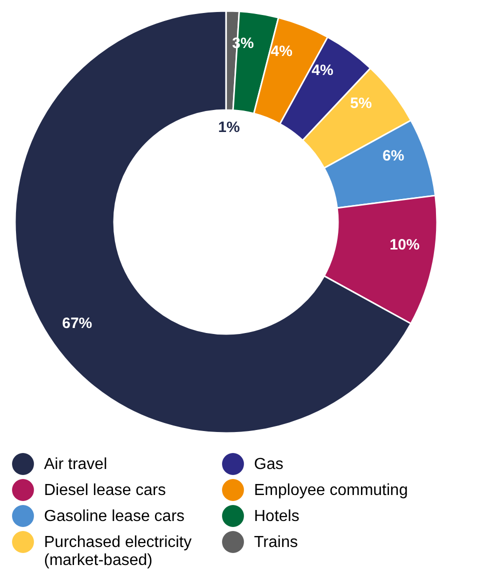 The image size is (498, 585). I want to click on data-label: 1%, so click(229, 127).